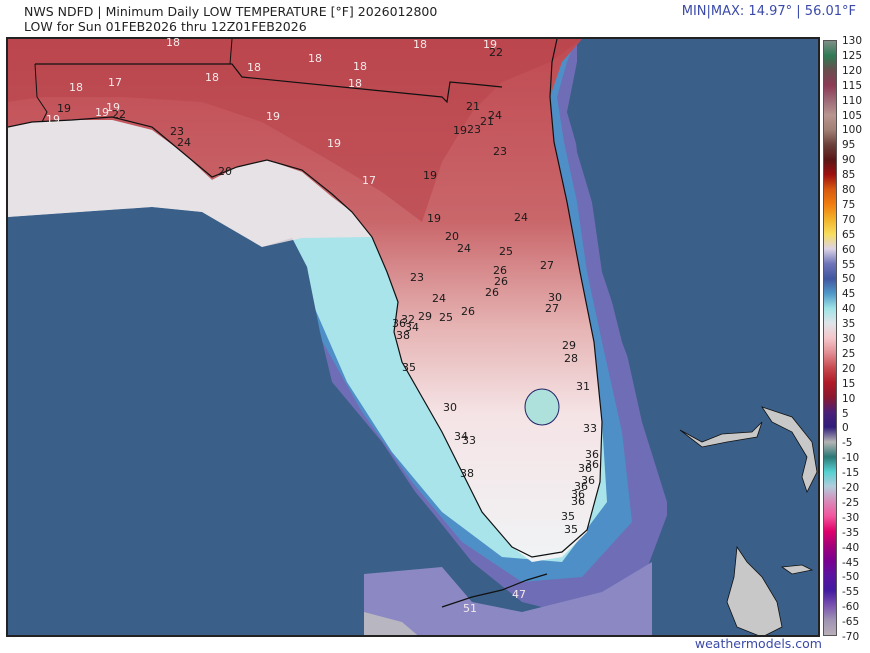 Image resolution: width=870 pixels, height=653 pixels. Describe the element at coordinates (851, 547) in the screenshot. I see `color-scale-tick: -40` at that location.